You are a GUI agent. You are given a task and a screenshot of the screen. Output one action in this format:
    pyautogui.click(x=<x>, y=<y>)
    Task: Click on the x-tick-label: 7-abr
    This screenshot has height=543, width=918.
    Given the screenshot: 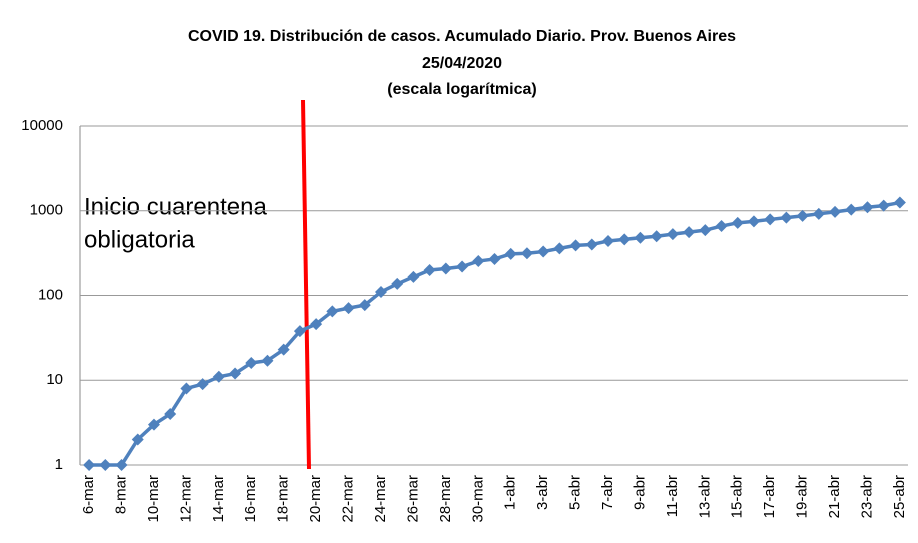 What is the action you would take?
    pyautogui.click(x=607, y=492)
    